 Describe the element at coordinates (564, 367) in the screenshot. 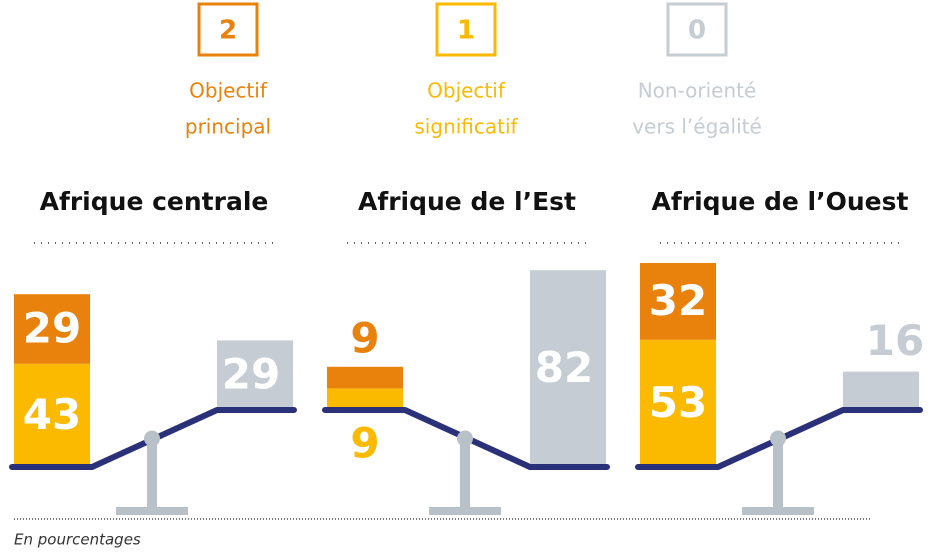

I see `value-label: 82` at that location.